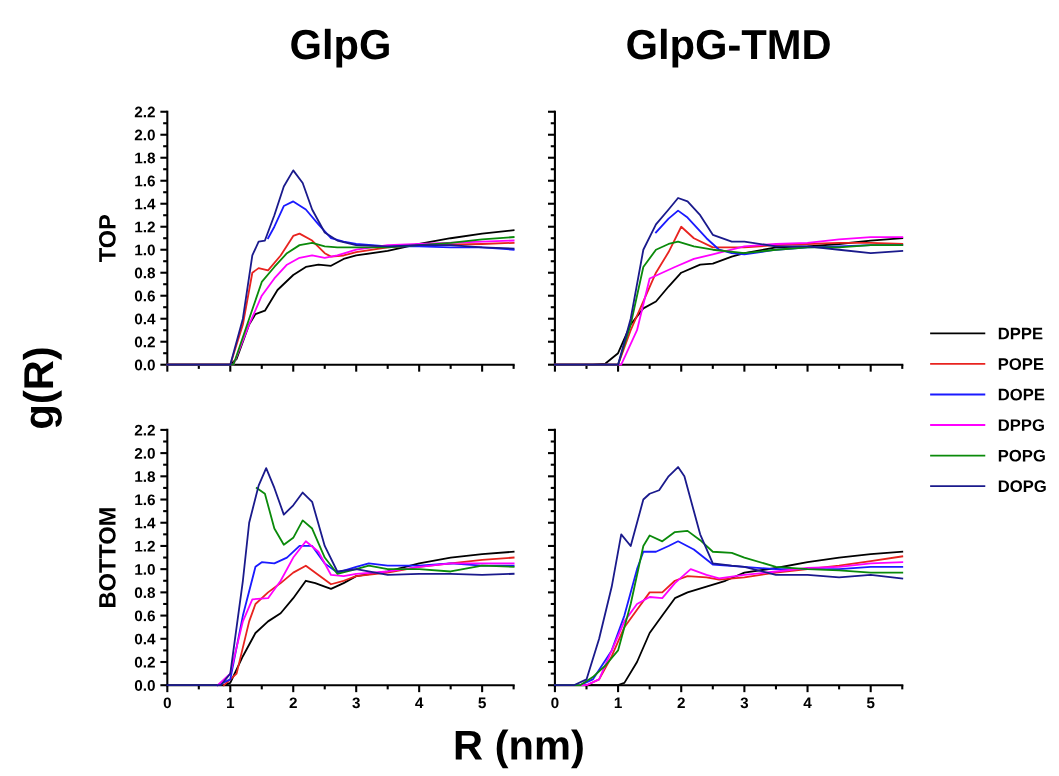 This screenshot has width=1059, height=776. Describe the element at coordinates (42, 388) in the screenshot. I see `text: g(R)` at that location.